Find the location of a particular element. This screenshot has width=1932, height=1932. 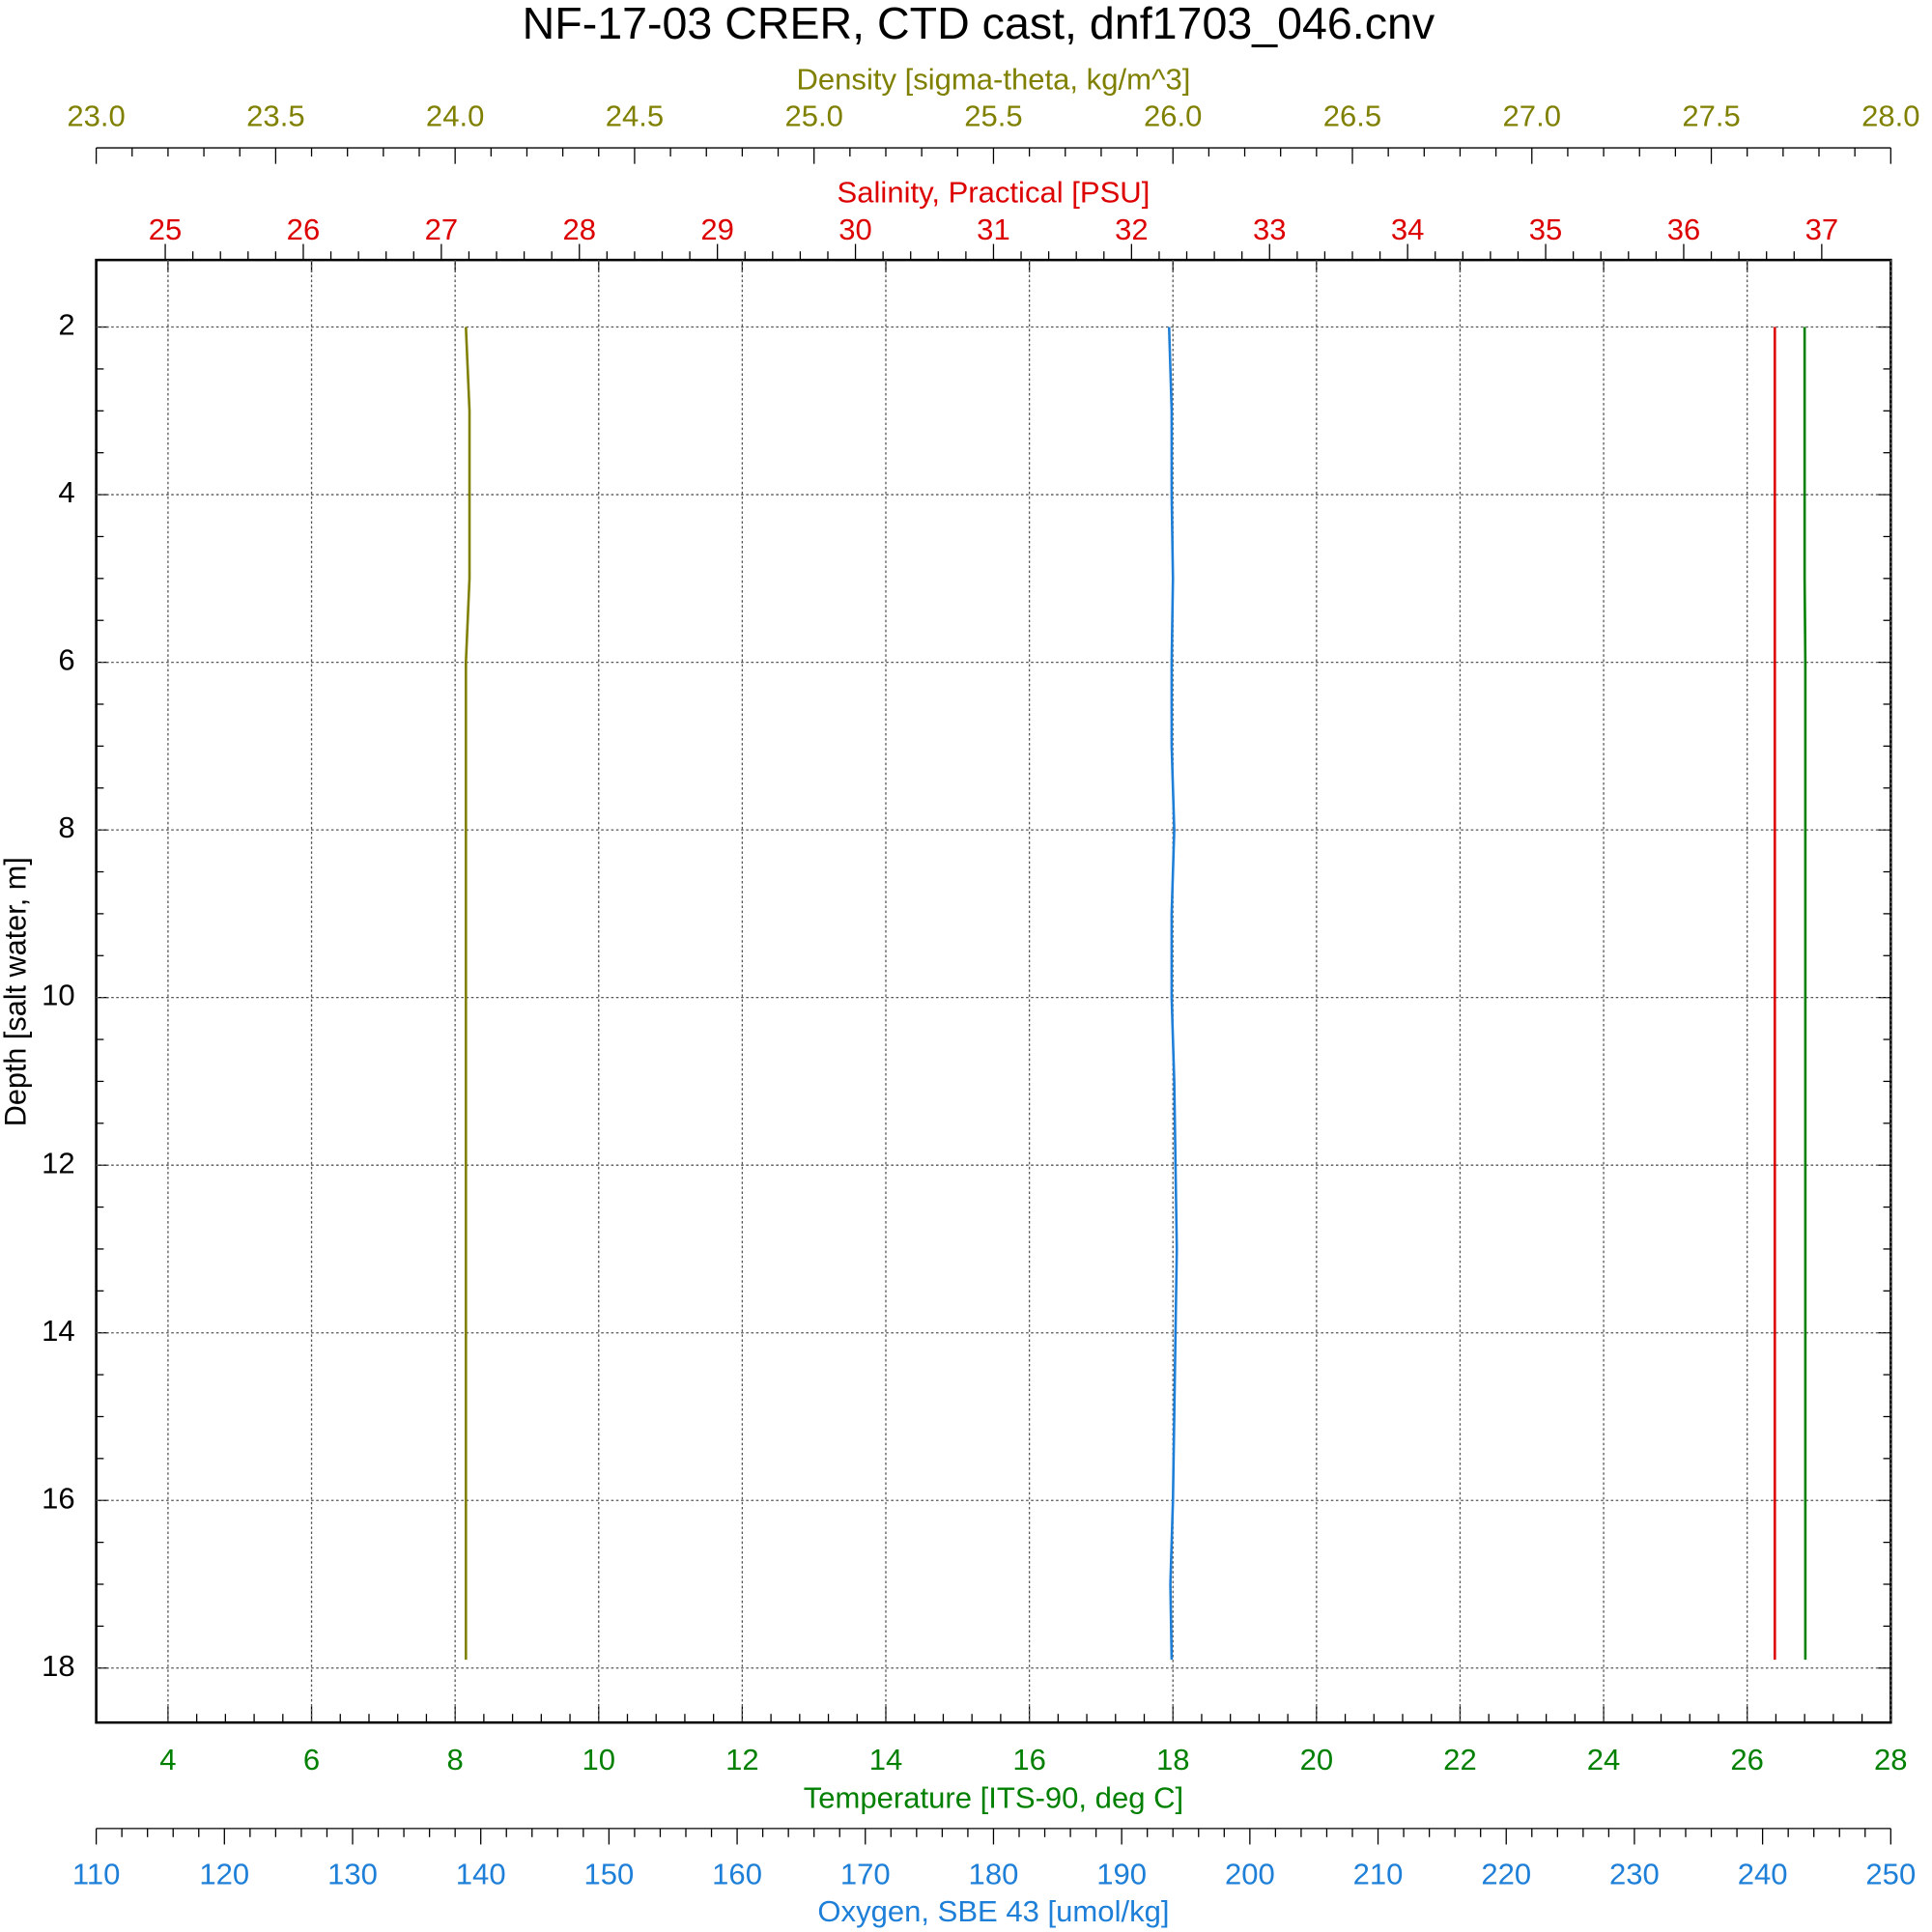

x-tick-label: 200 is located at coordinates (1250, 1874).